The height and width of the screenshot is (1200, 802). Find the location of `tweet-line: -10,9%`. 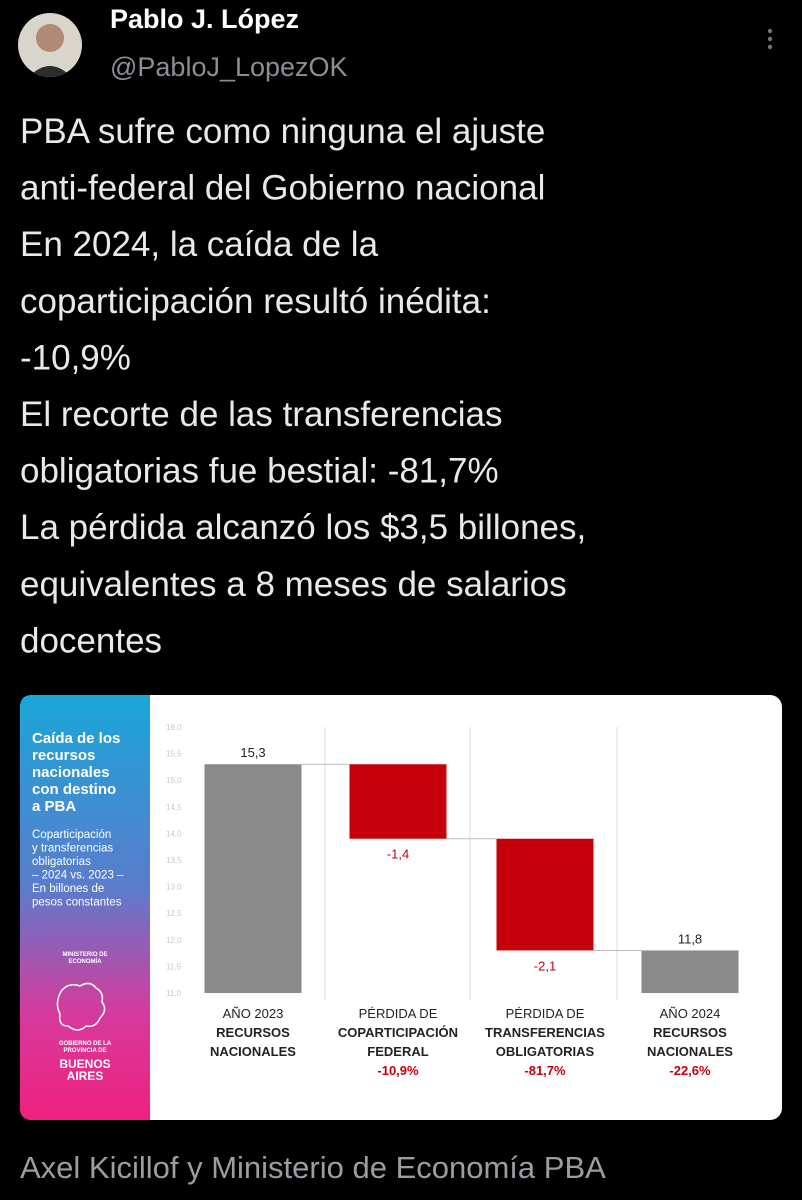

tweet-line: -10,9% is located at coordinates (75, 357).